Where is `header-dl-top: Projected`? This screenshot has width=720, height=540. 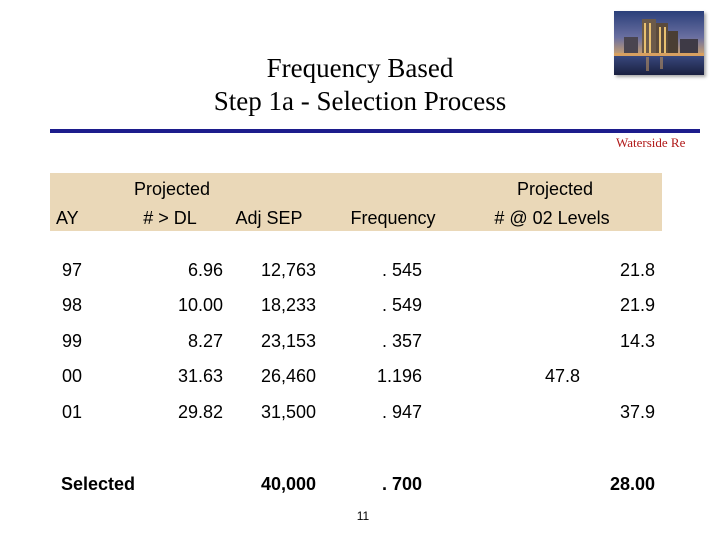
header-dl-top: Projected is located at coordinates (172, 189).